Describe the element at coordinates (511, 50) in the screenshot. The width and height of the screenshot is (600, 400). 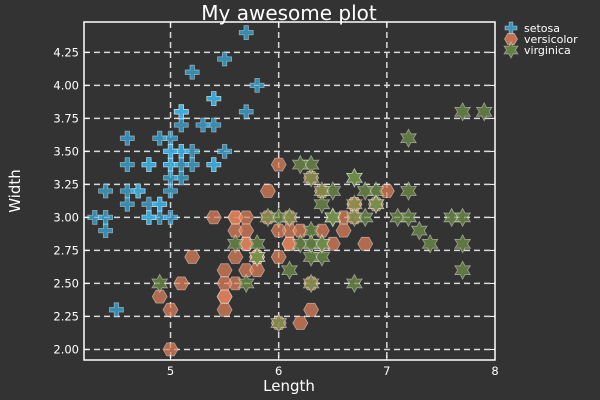
I see `legend-marker-virginica` at that location.